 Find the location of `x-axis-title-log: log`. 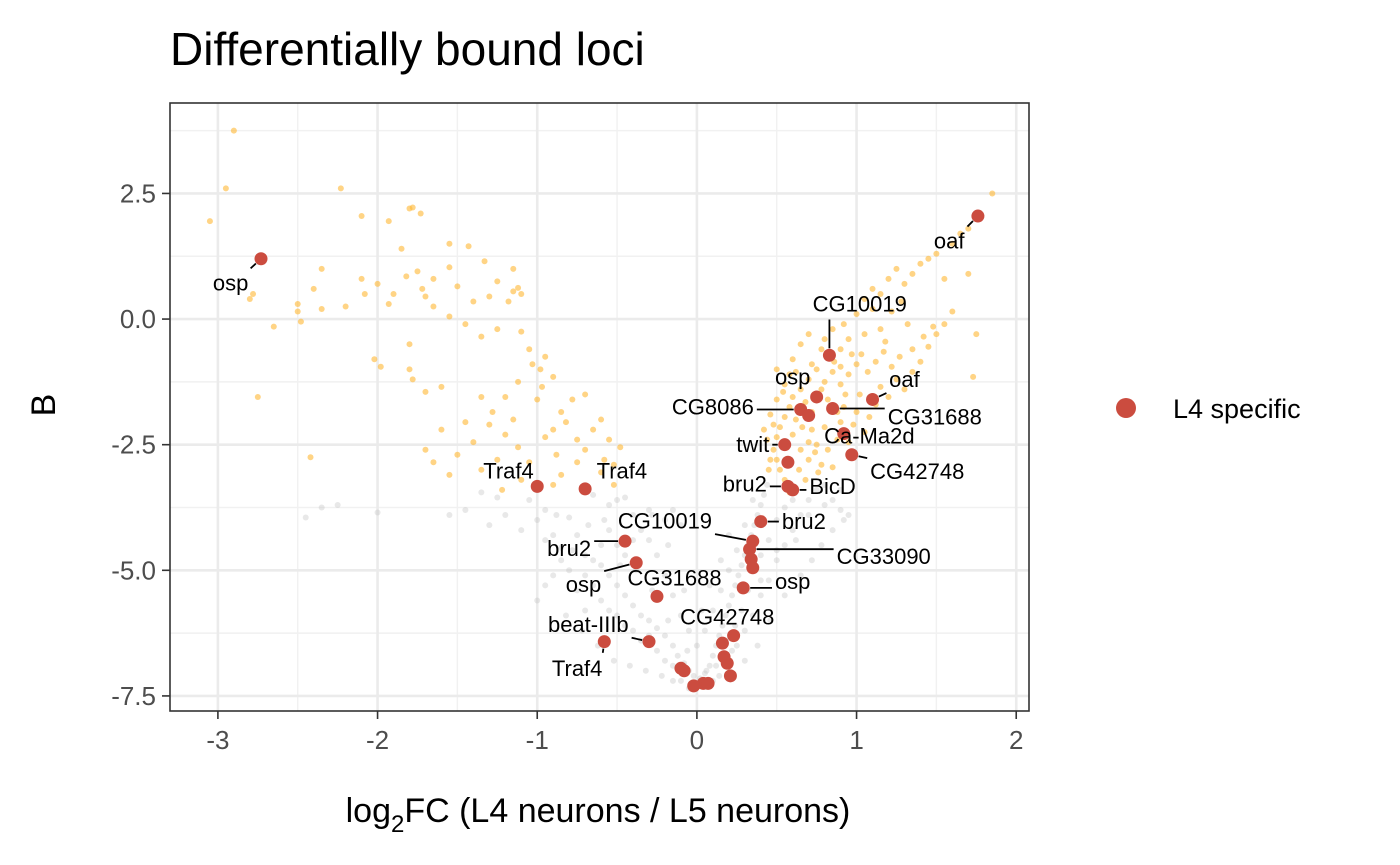

x-axis-title-log: log is located at coordinates (368, 811).